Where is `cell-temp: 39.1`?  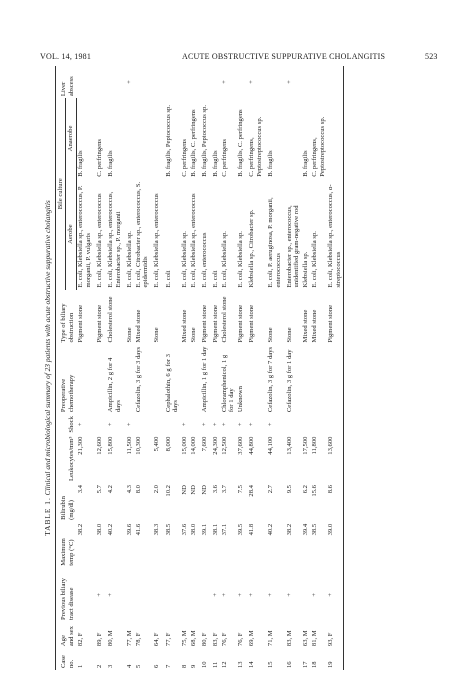
cell-temp: 39.1 is located at coordinates (204, 529).